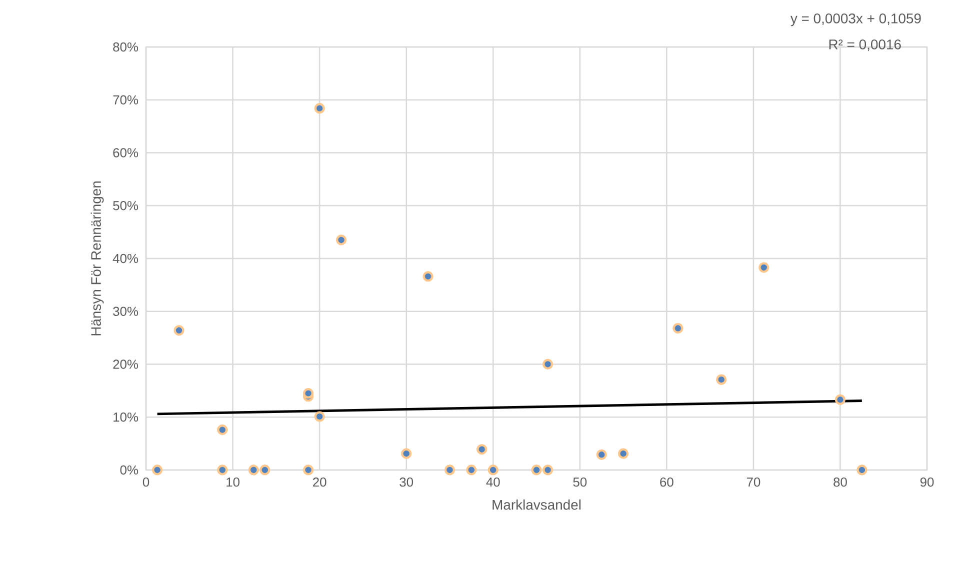 This screenshot has height=584, width=959. Describe the element at coordinates (753, 482) in the screenshot. I see `x-tick-label: 70` at that location.